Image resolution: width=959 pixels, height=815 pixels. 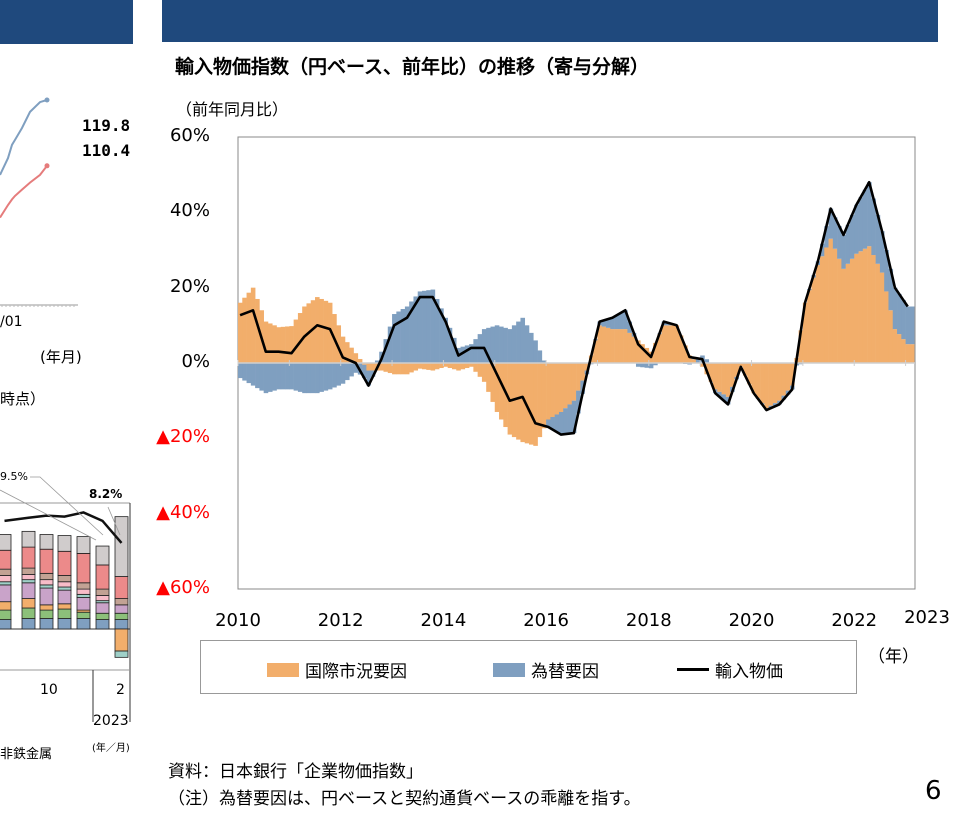 I want to click on year-2023: 2023, so click(x=111, y=721).